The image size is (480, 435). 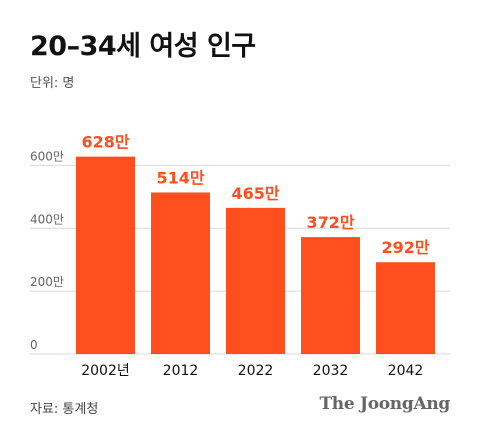 I want to click on x-axis-ticks: 2002년 2012 2022 2032 2042, so click(x=252, y=371).